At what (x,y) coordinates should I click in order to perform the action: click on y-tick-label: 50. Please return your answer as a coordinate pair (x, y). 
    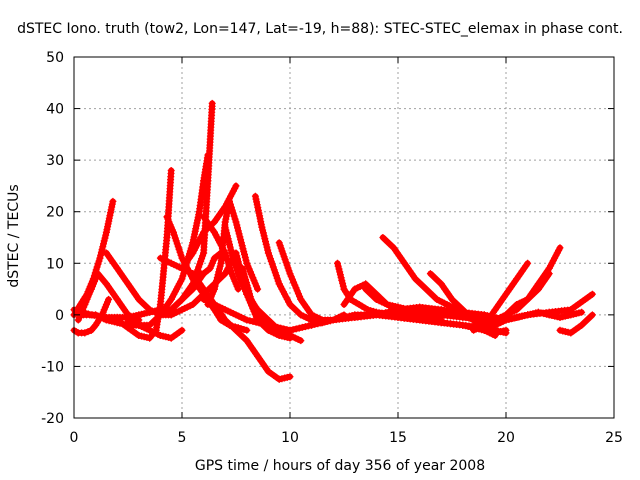
    Looking at the image, I should click on (55, 58).